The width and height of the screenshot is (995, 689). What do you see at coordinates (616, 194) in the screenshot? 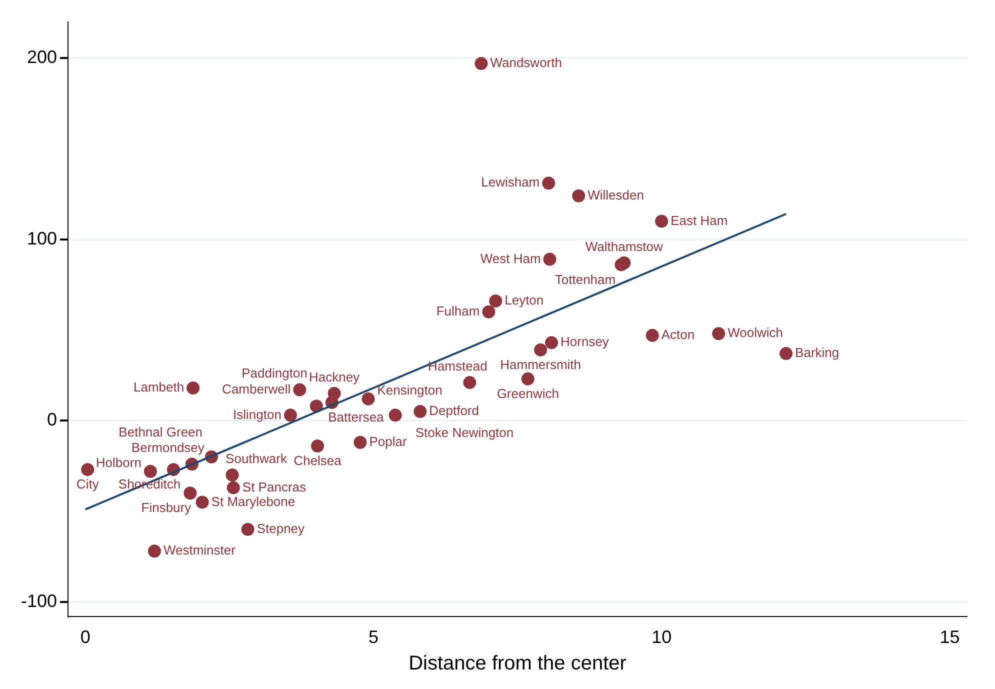
I see `annotation: Willesden` at bounding box center [616, 194].